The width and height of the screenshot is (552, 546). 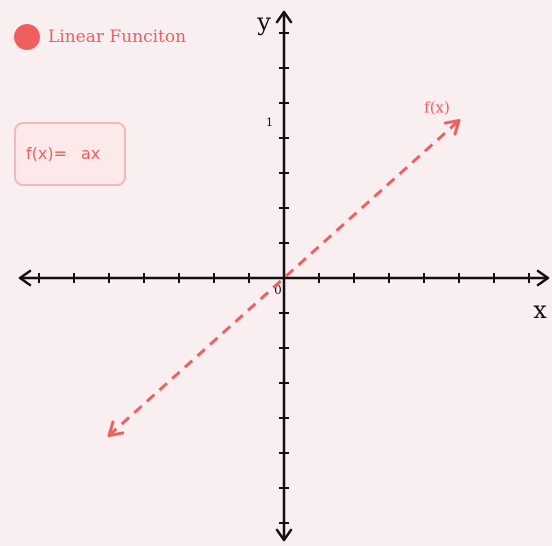 I want to click on legend: Linear Funciton, so click(x=100, y=37).